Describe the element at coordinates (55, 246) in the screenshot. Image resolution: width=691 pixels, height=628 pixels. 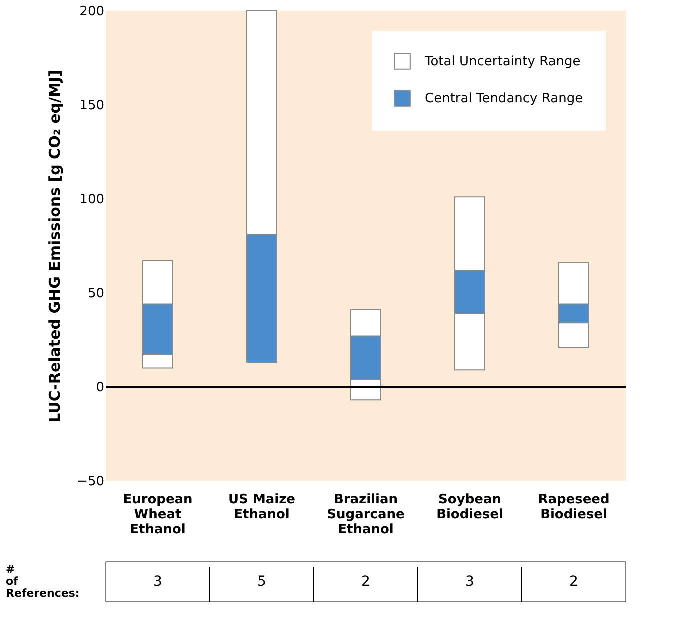
I see `y-axis-title: LUC-Related GHG Emissions [g CO₂ eq/MJ]` at that location.